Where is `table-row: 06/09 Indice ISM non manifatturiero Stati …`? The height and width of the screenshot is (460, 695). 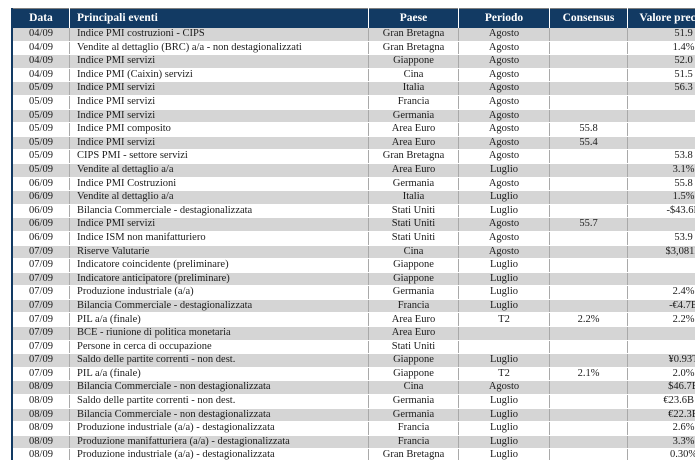
table-row: 06/09 Indice ISM non manifatturiero Stati … is located at coordinates (353, 238).